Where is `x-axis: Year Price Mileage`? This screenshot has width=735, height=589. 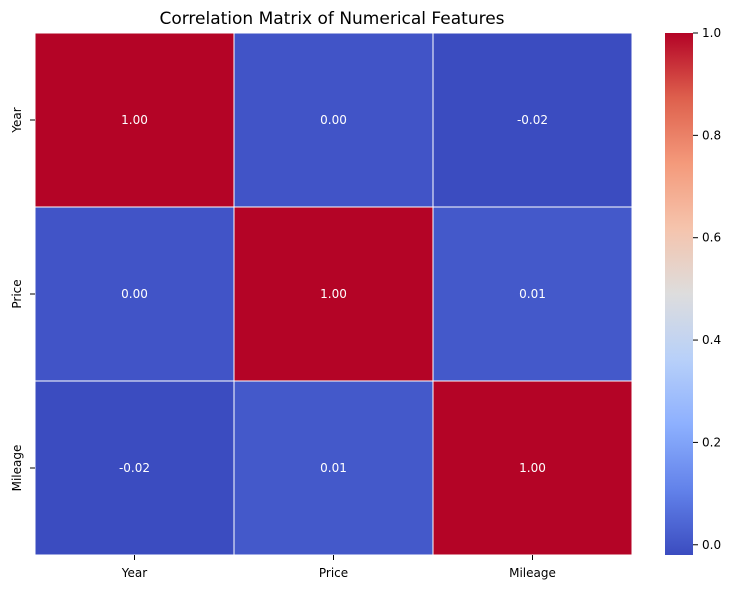
x-axis: Year Price Mileage is located at coordinates (338, 567).